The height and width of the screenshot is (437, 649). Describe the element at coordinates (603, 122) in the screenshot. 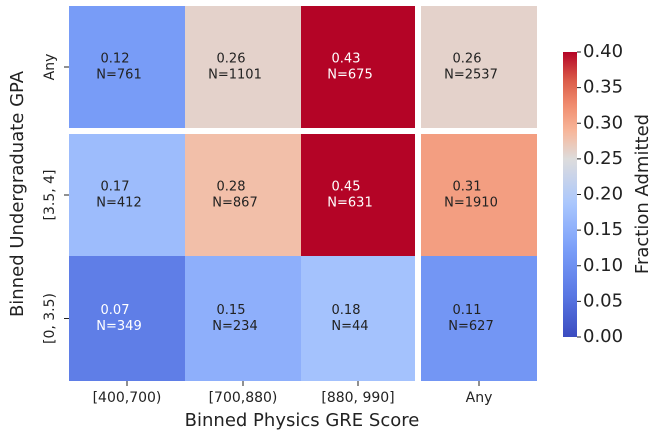

I see `colorbar-tick-label: 0.30` at that location.